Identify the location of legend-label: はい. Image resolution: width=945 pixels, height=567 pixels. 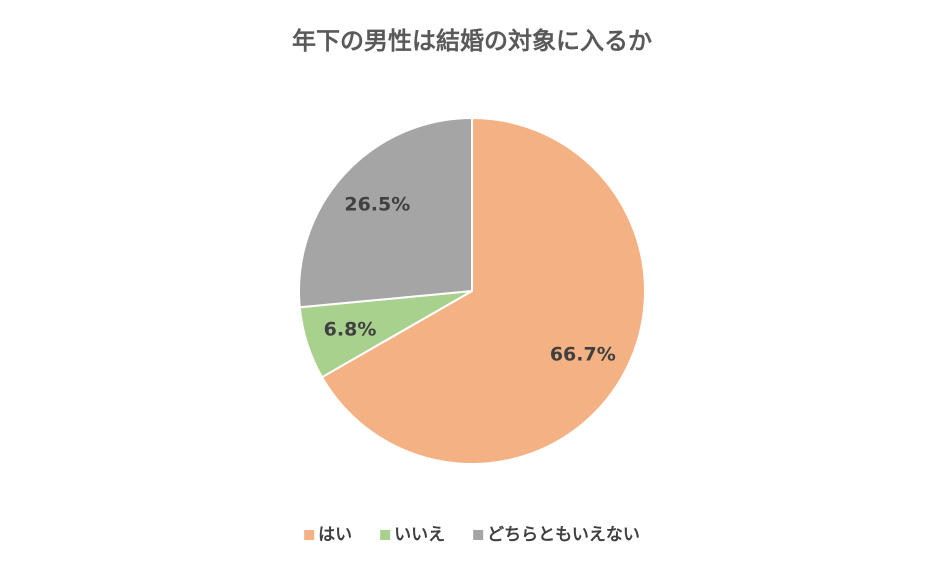
(335, 535).